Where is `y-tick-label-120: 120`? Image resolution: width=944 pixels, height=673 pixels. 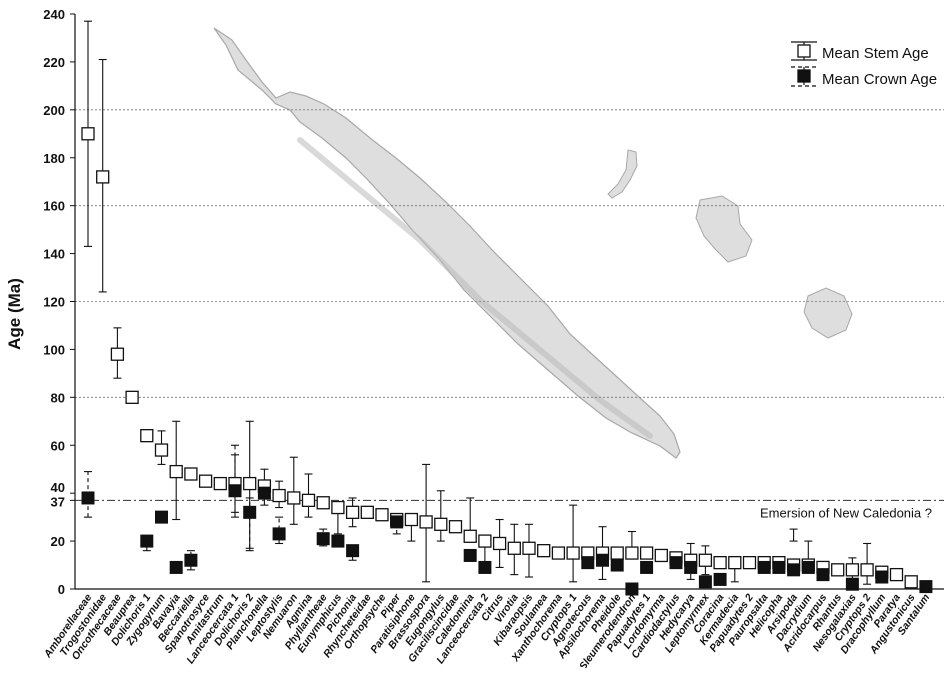 y-tick-label-120: 120 is located at coordinates (54, 302).